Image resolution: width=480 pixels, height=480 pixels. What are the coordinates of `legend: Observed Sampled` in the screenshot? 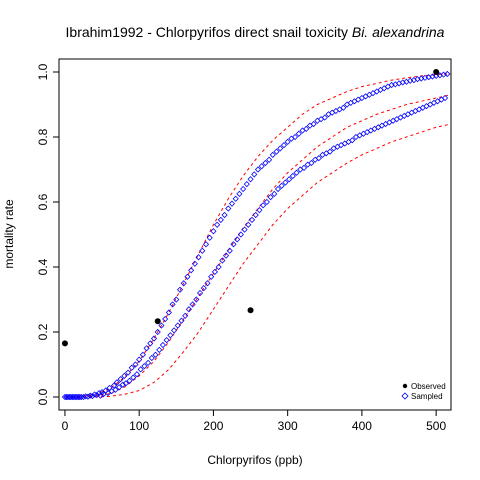 It's located at (423, 391).